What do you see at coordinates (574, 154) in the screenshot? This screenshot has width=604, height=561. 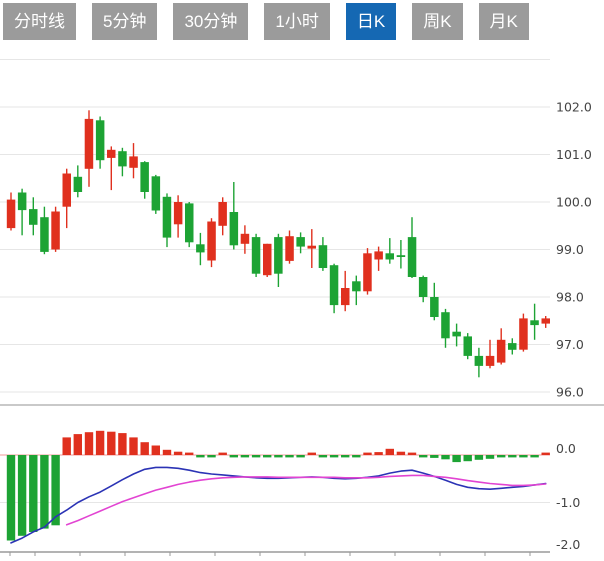 I see `price-axis-label: 101.0` at bounding box center [574, 154].